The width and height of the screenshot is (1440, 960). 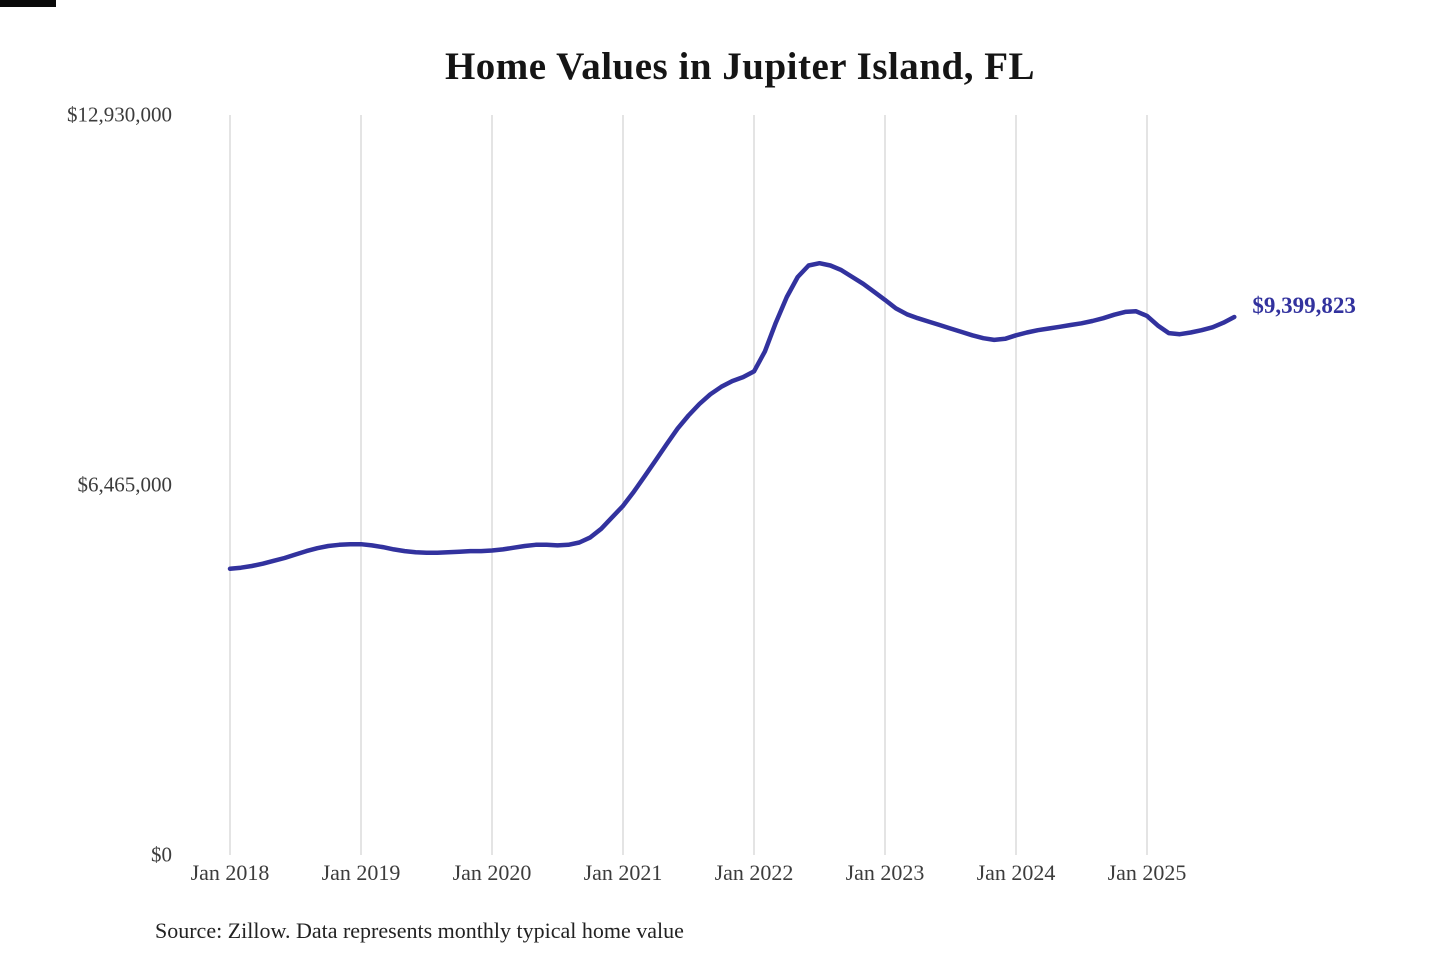 What do you see at coordinates (1016, 872) in the screenshot?
I see `x-tick-label: Jan 2024` at bounding box center [1016, 872].